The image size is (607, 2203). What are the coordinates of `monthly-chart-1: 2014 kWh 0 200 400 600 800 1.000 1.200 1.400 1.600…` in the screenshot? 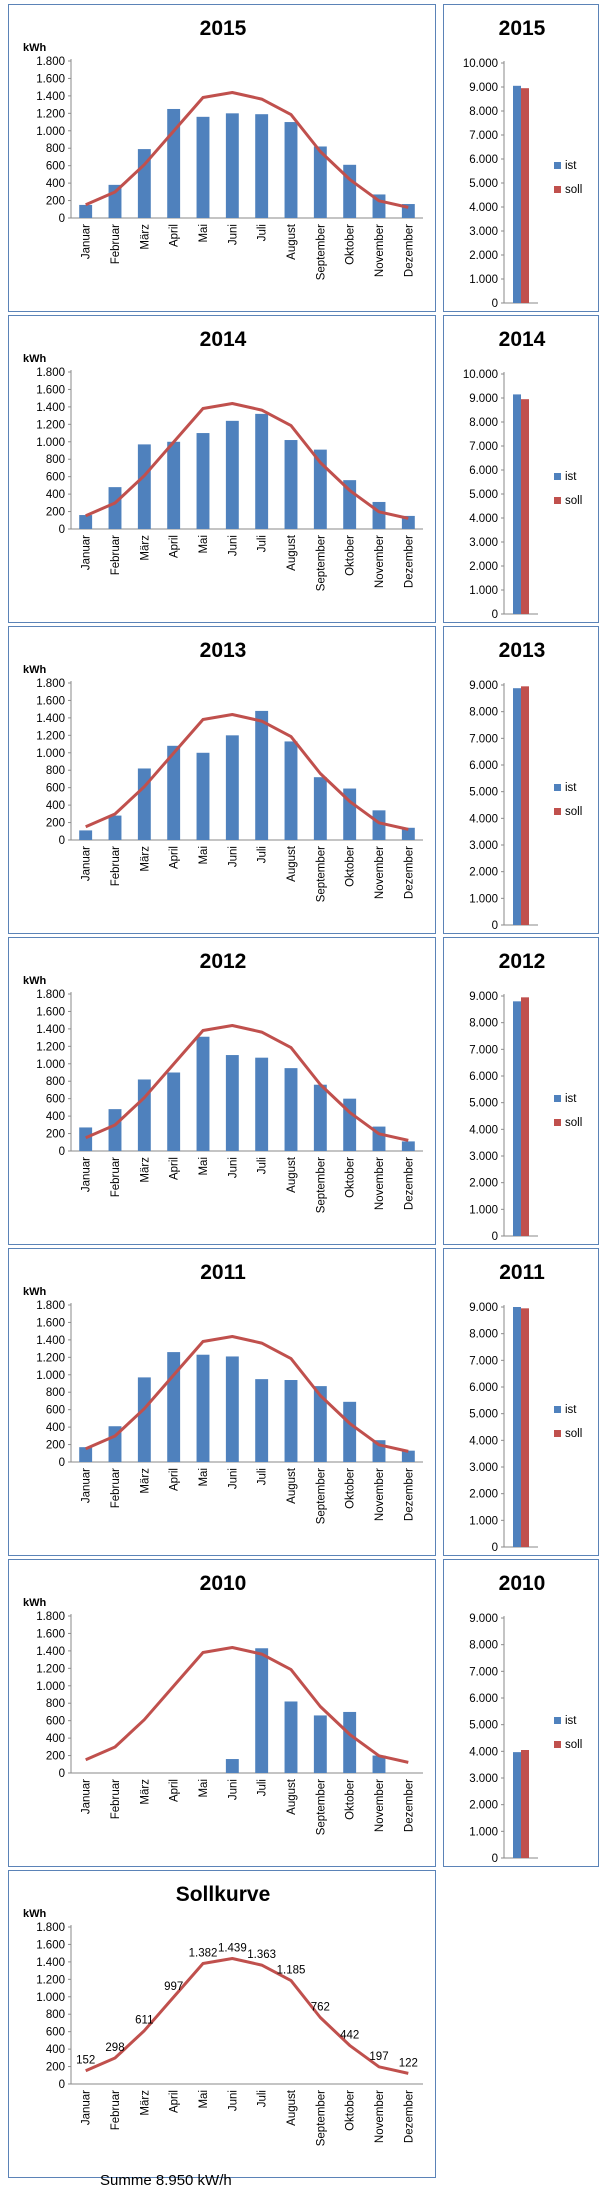 It's located at (222, 469).